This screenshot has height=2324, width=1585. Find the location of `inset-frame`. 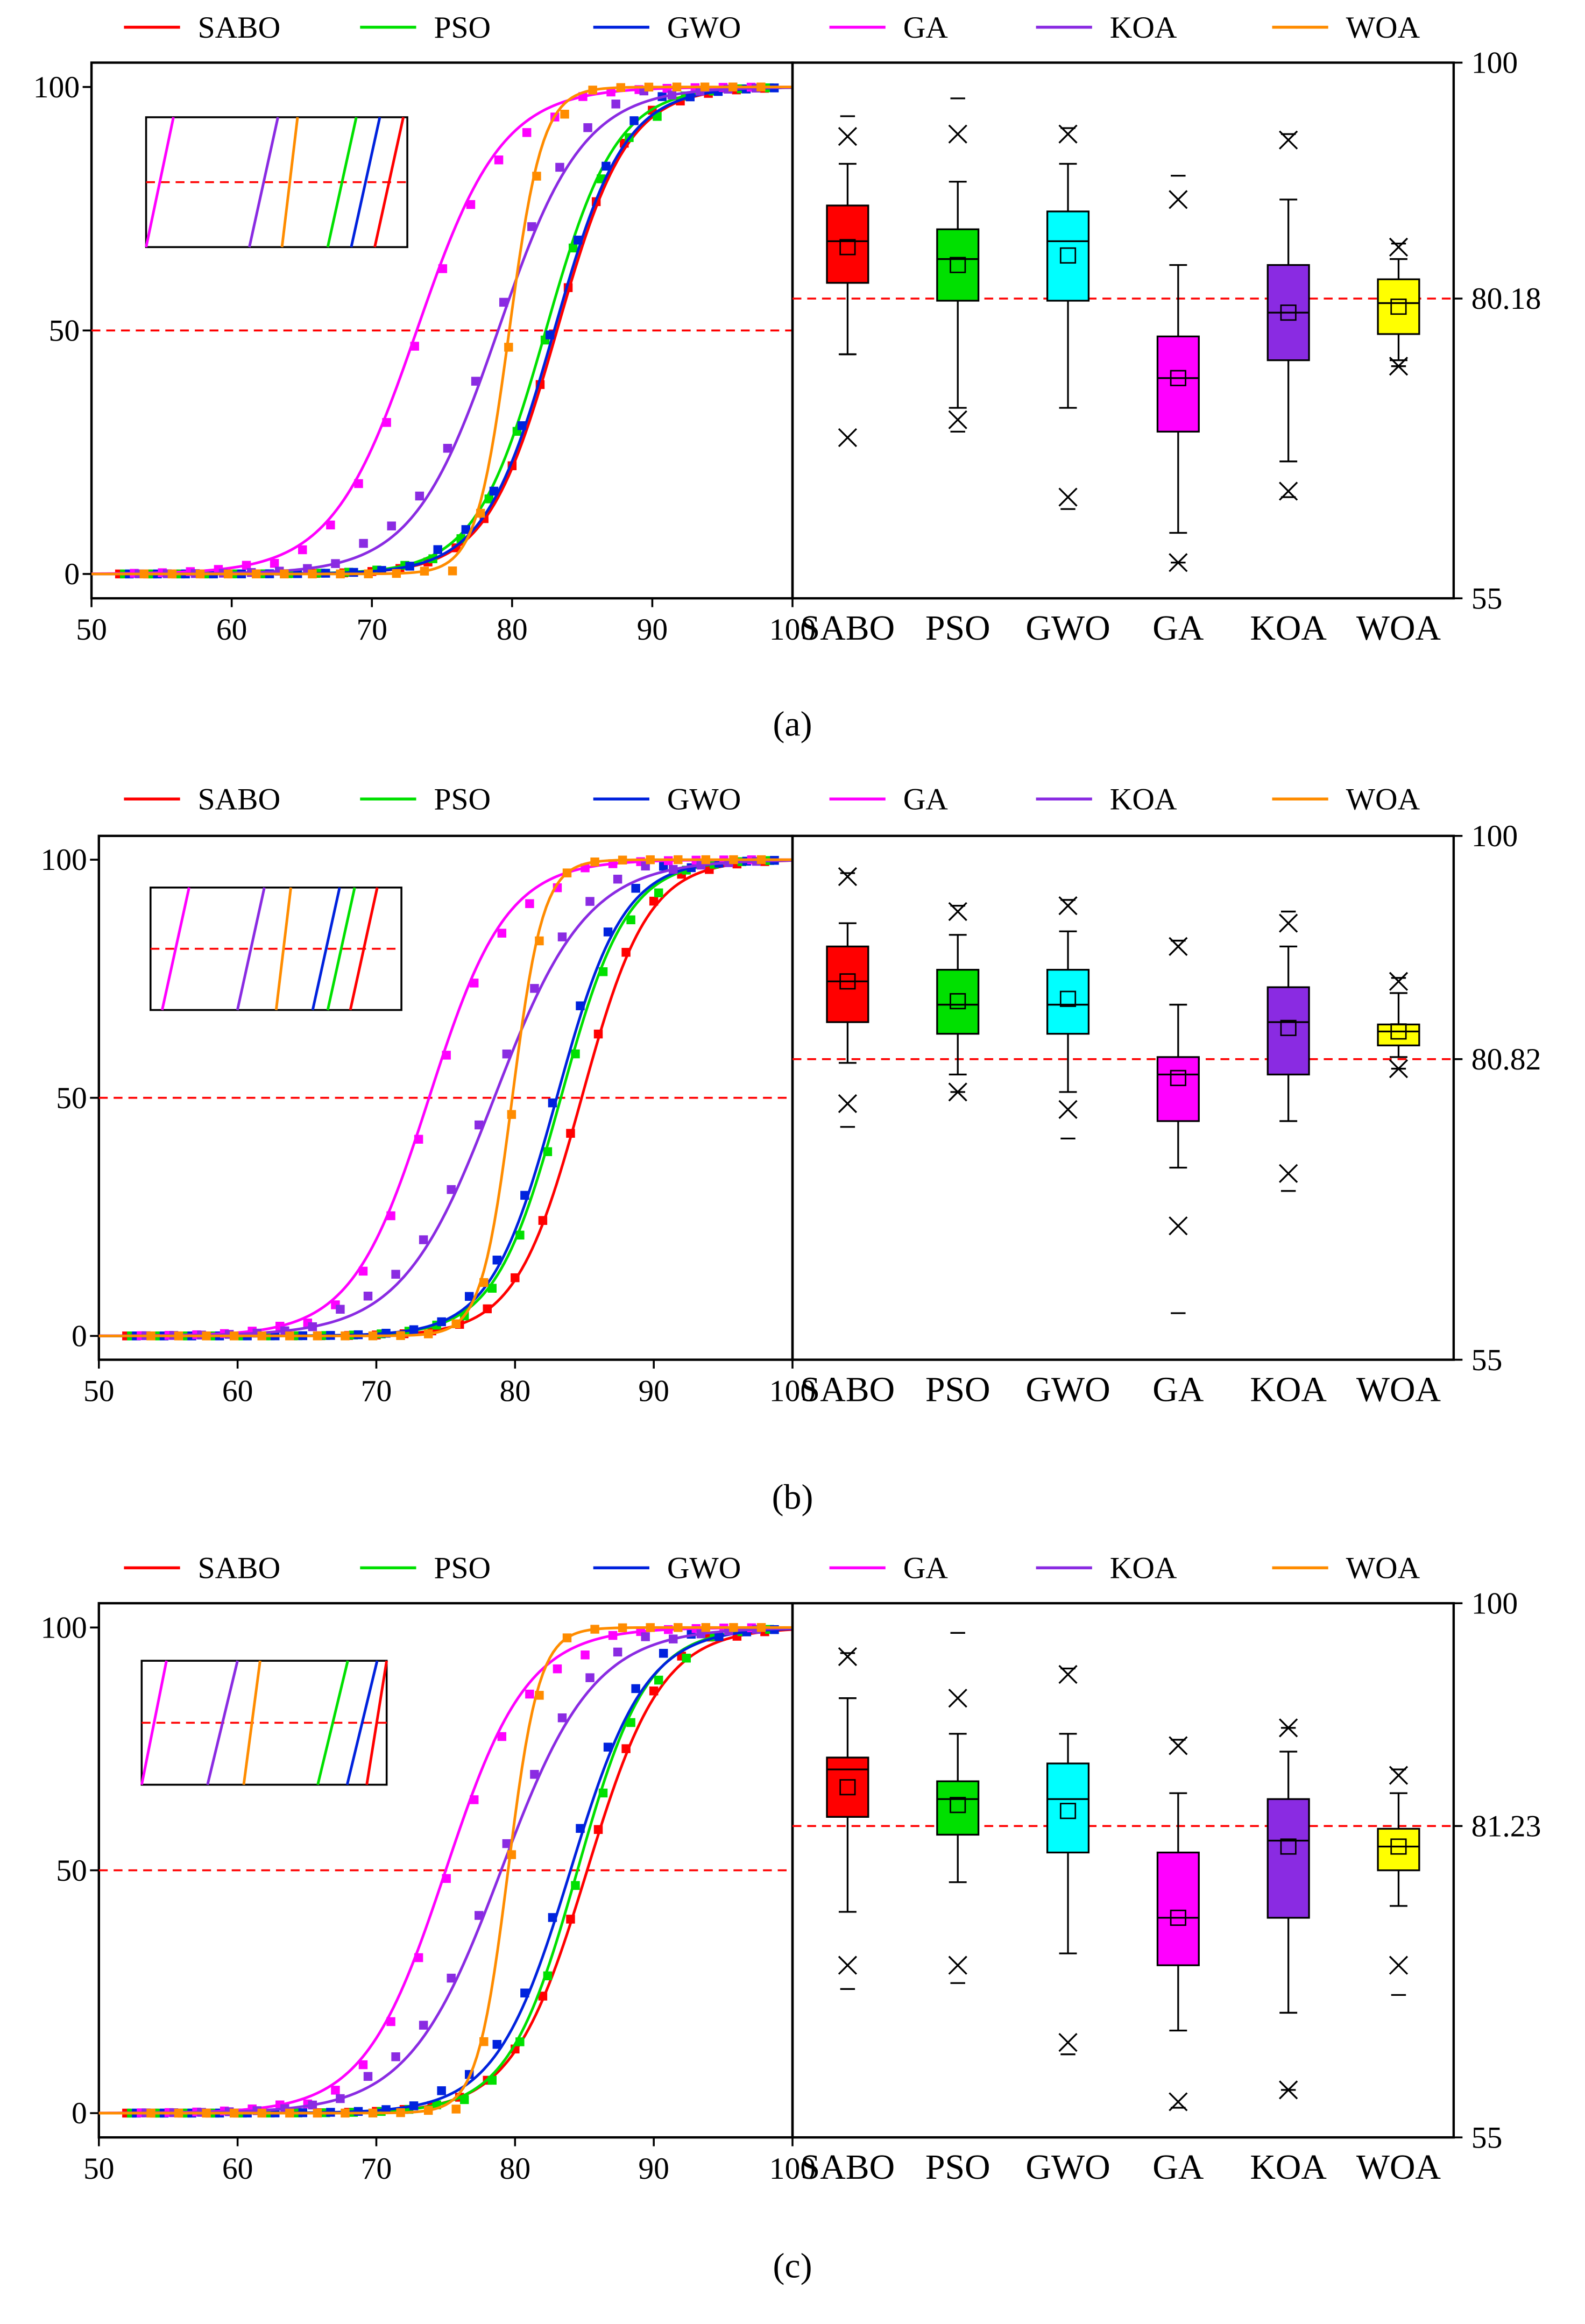

inset-frame is located at coordinates (277, 182).